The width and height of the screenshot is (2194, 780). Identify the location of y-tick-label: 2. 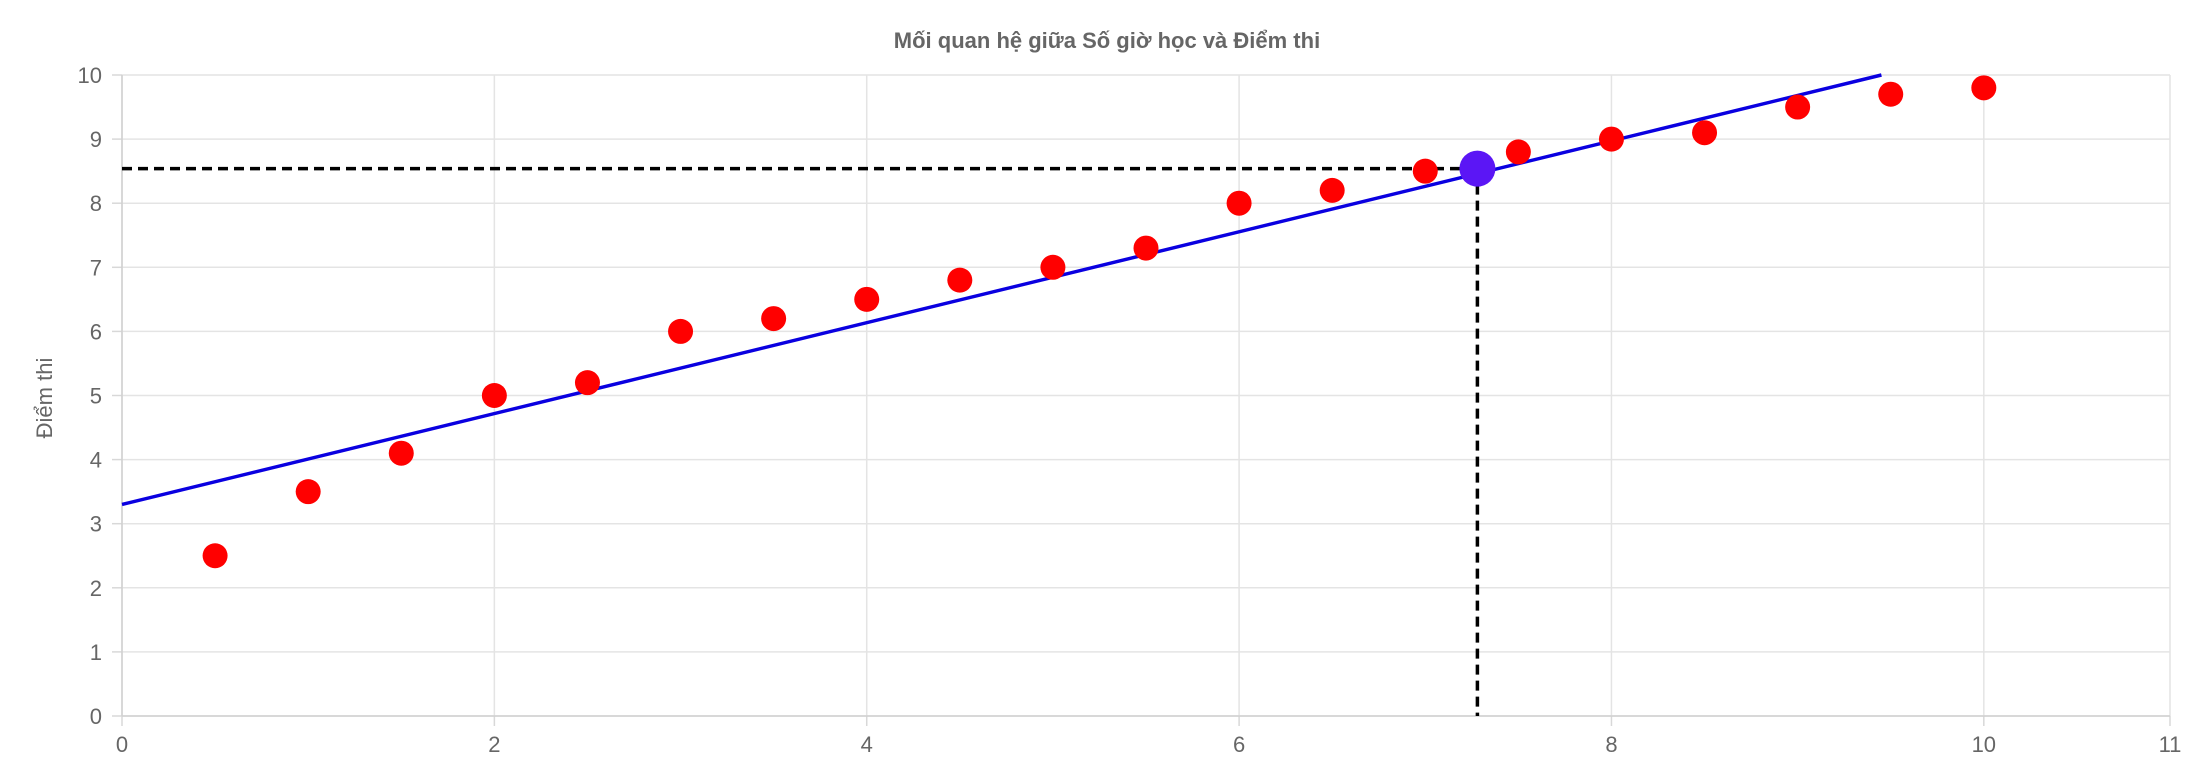
(96, 588).